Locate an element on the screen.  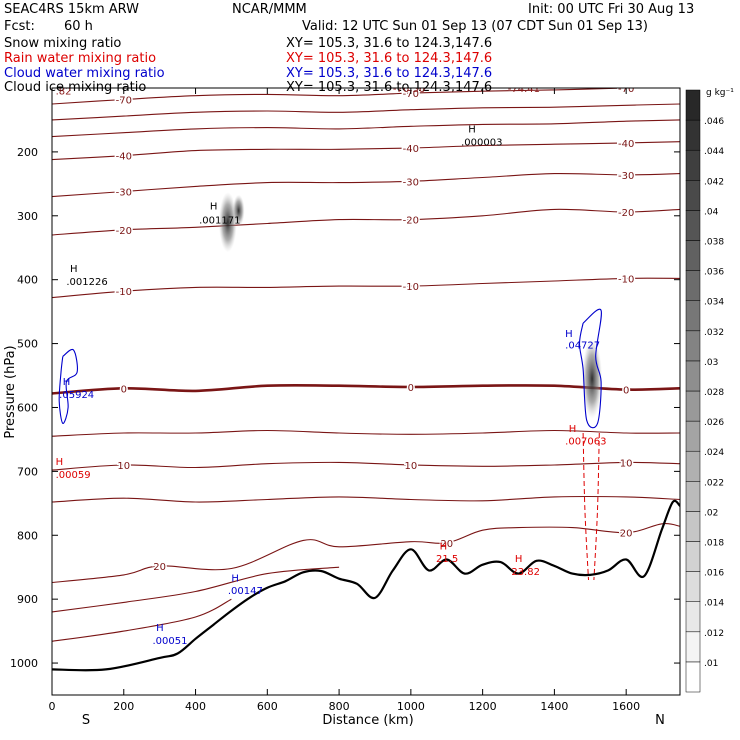
contour-annotation: .00051 is located at coordinates (169, 641).